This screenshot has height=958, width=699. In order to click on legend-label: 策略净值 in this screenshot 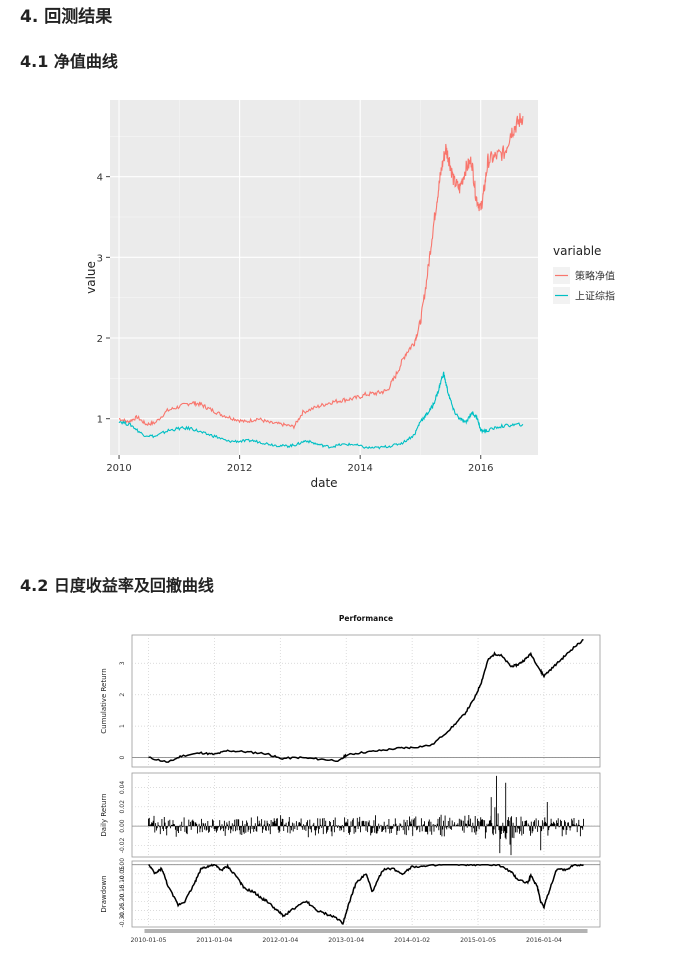, I will do `click(595, 276)`.